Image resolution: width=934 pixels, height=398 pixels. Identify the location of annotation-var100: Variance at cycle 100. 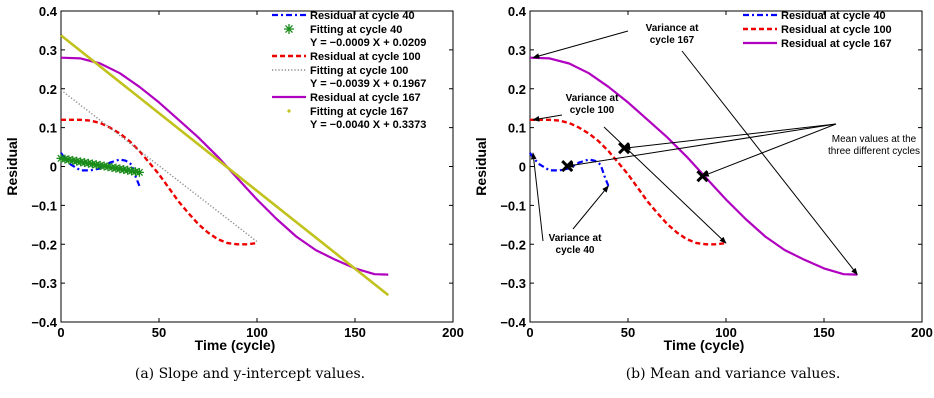
(629, 168).